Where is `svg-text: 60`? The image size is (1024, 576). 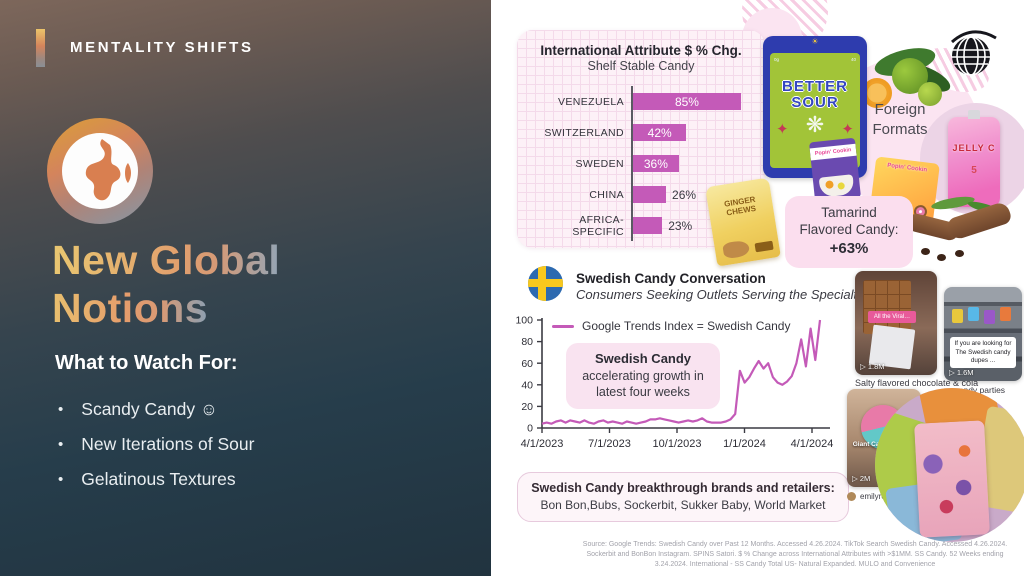 svg-text: 60 is located at coordinates (527, 364).